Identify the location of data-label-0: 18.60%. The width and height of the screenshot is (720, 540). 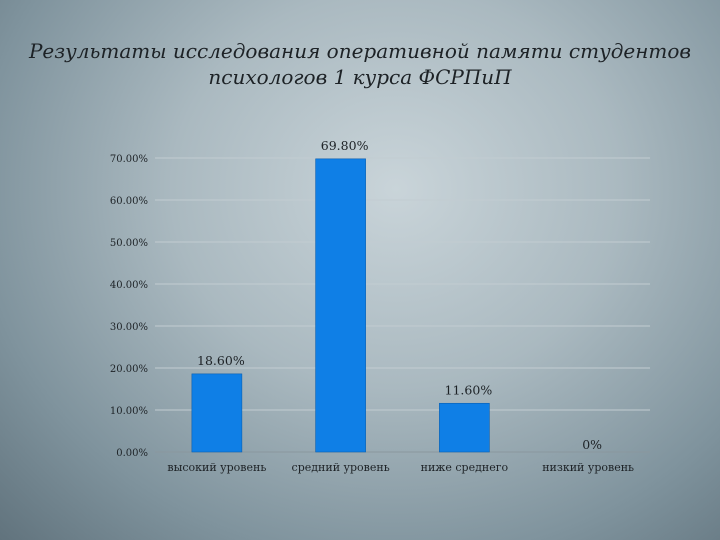
(221, 360).